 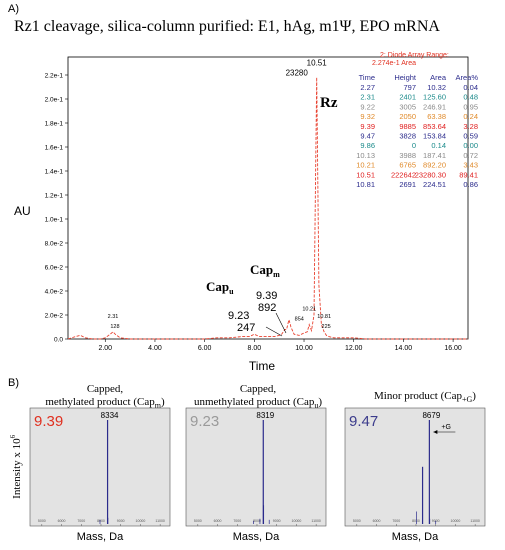 What do you see at coordinates (274, 331) in the screenshot?
I see `cap-u-leader` at bounding box center [274, 331].